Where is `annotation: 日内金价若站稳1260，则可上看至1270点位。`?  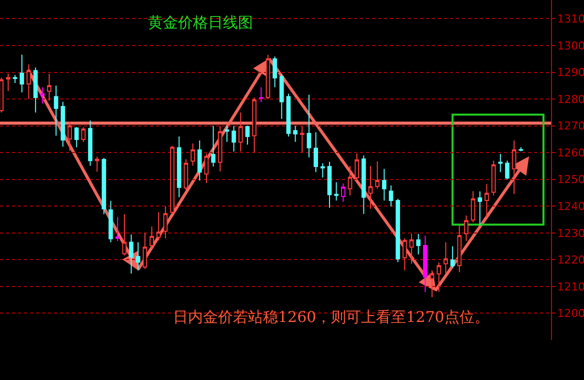
annotation: 日内金价若站稳1260，则可上看至1270点位。 is located at coordinates (331, 317).